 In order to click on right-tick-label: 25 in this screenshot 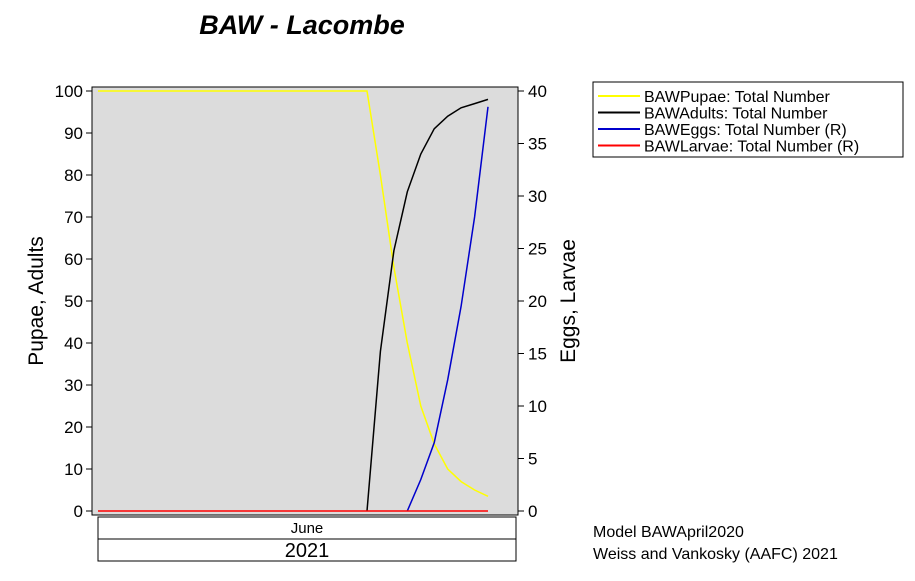, I will do `click(537, 249)`.